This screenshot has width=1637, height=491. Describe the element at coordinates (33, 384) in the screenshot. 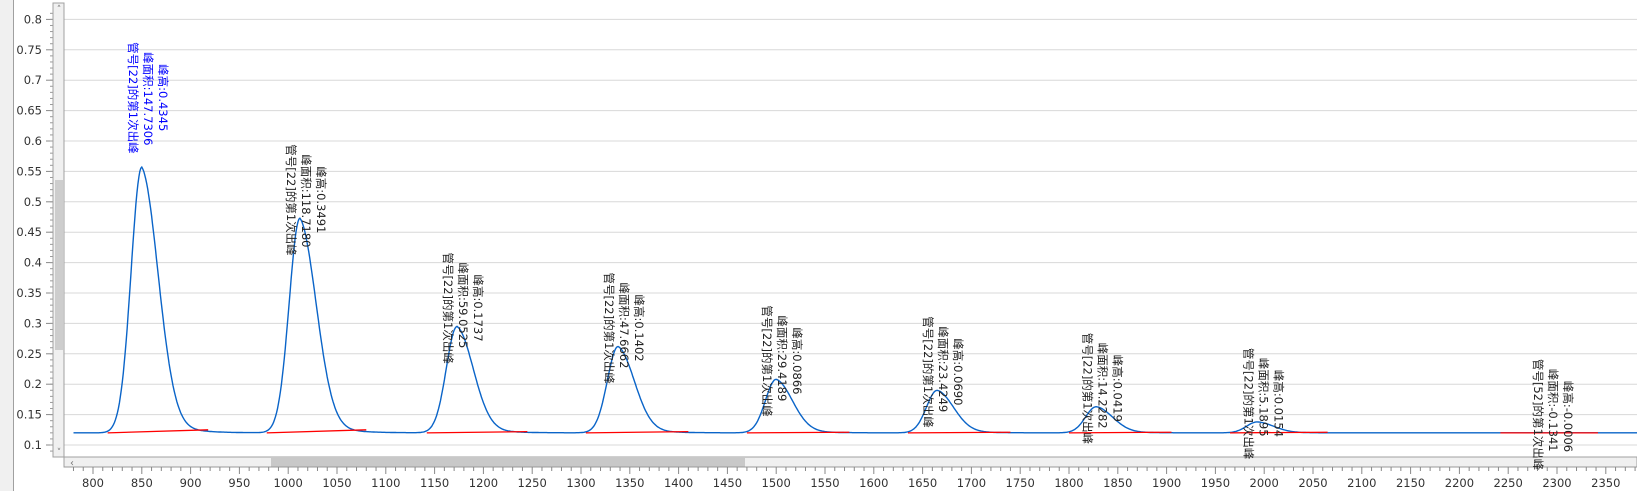

I see `y-tick-label: 0.2` at that location.